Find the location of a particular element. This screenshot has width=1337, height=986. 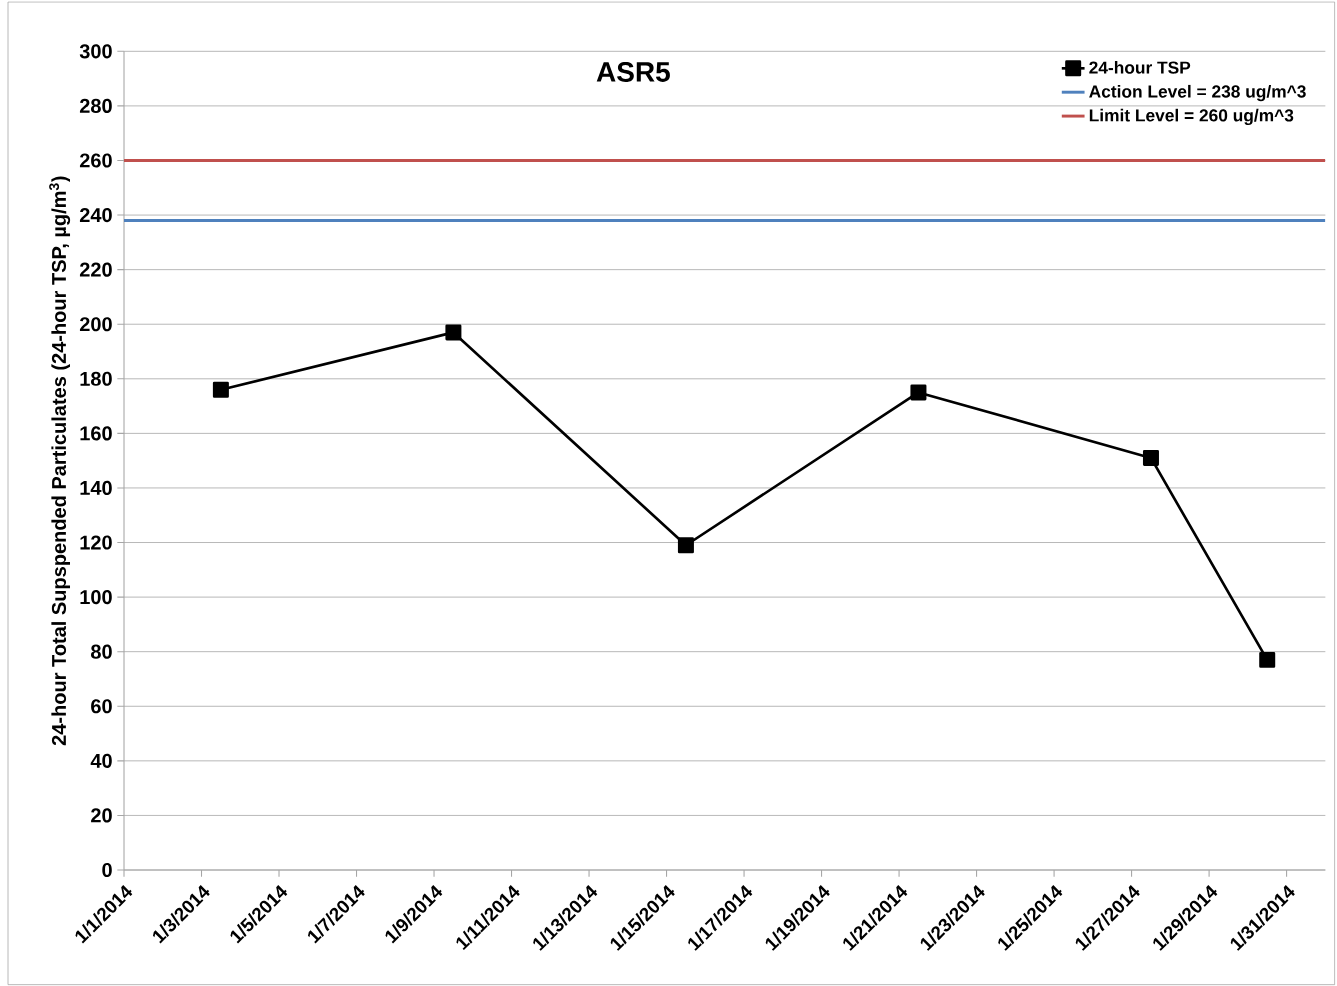

y-tick-label: 300 is located at coordinates (95, 51).